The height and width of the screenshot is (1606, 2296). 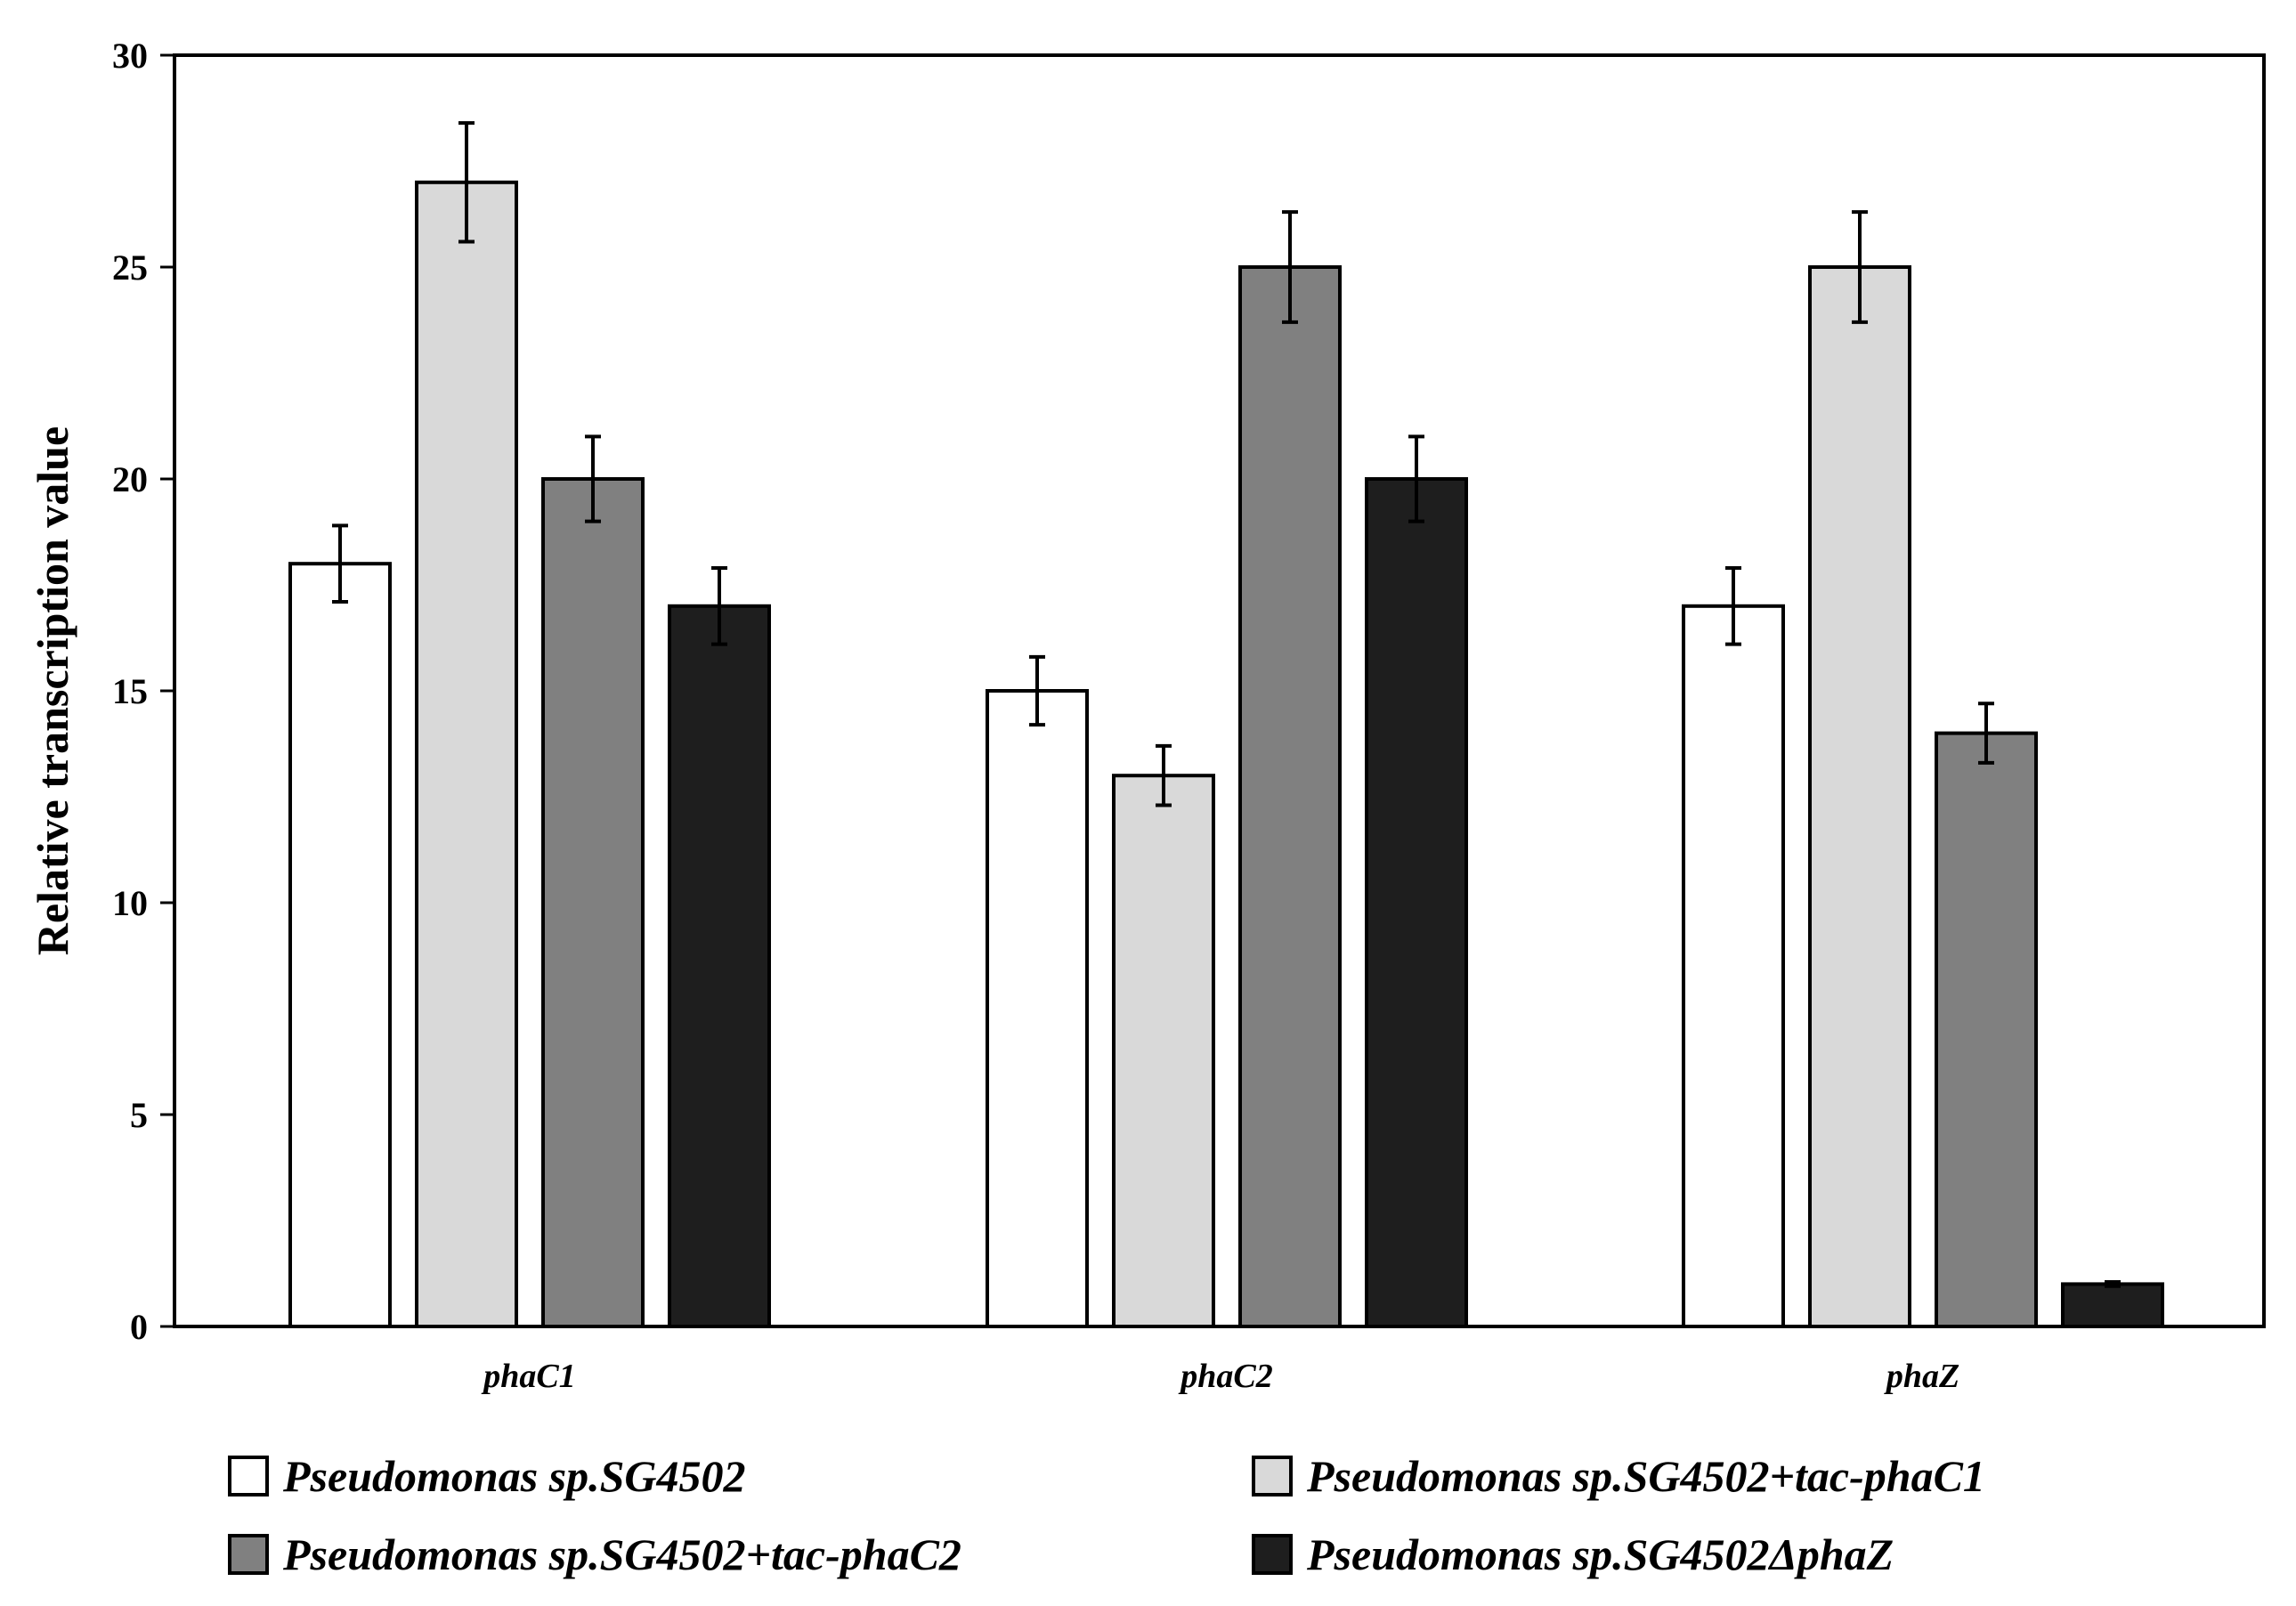 What do you see at coordinates (52, 690) in the screenshot?
I see `y-axis-title: Relative transcription value` at bounding box center [52, 690].